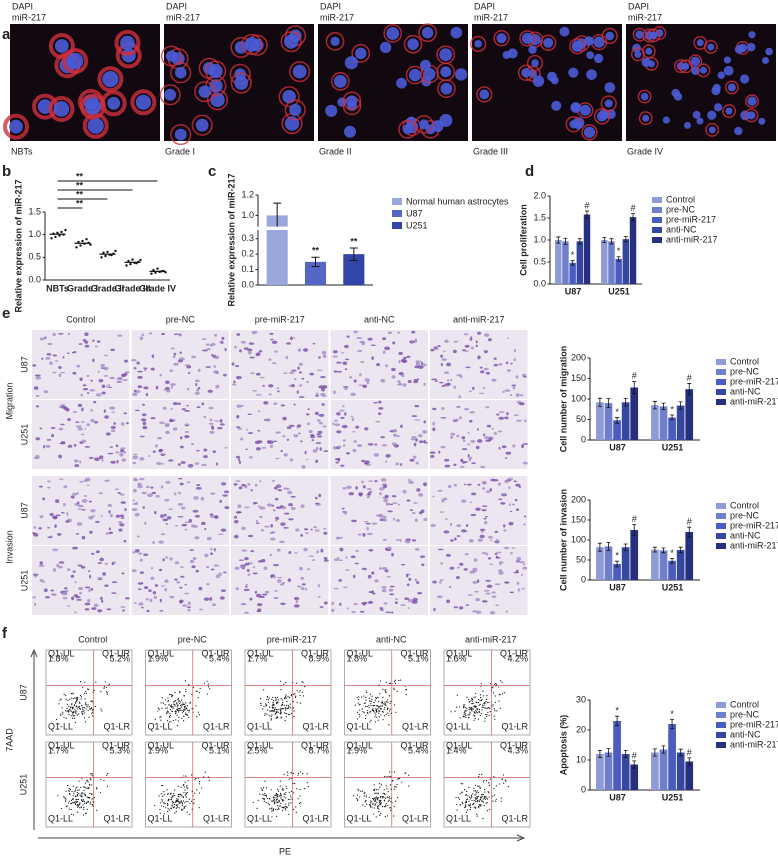 The height and width of the screenshot is (861, 778). What do you see at coordinates (18, 245) in the screenshot?
I see `y-axis-title: Relative expression of miR-217` at bounding box center [18, 245].